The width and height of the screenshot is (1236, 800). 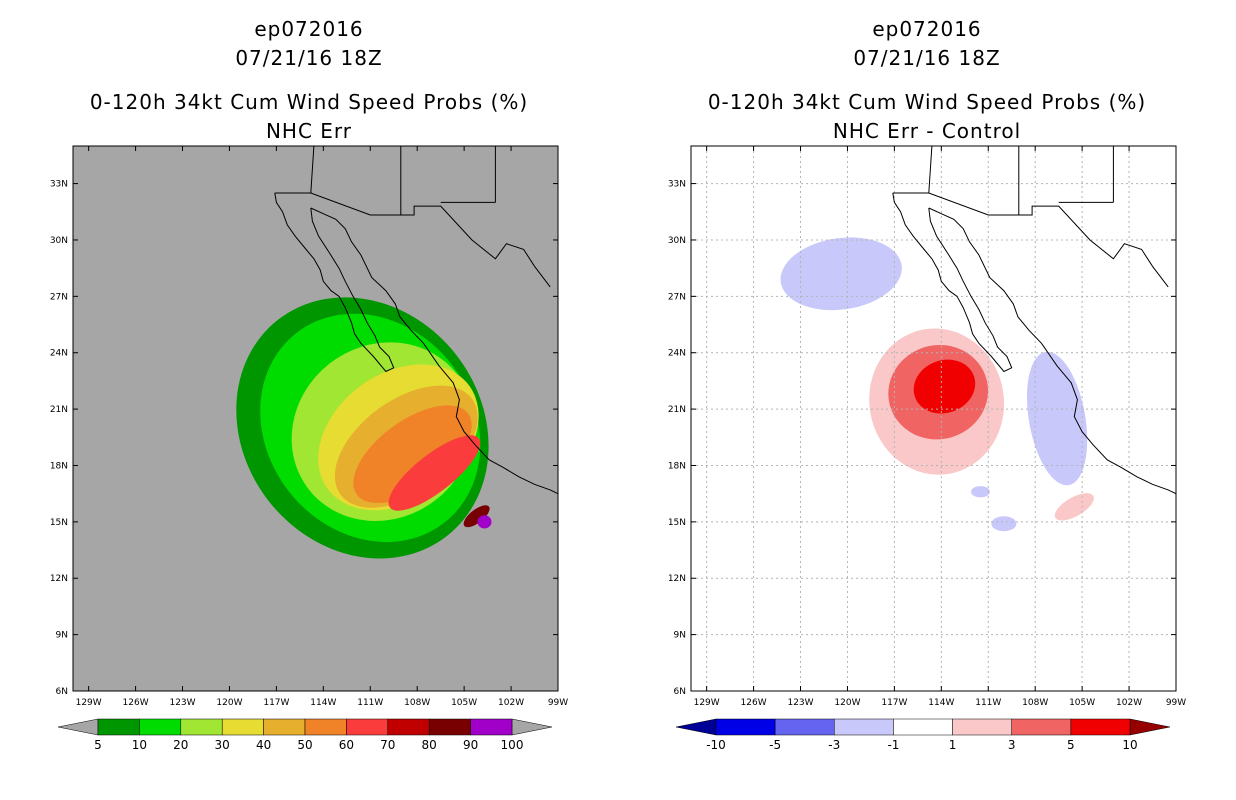 I want to click on colorbar-label: 70, so click(x=387, y=745).